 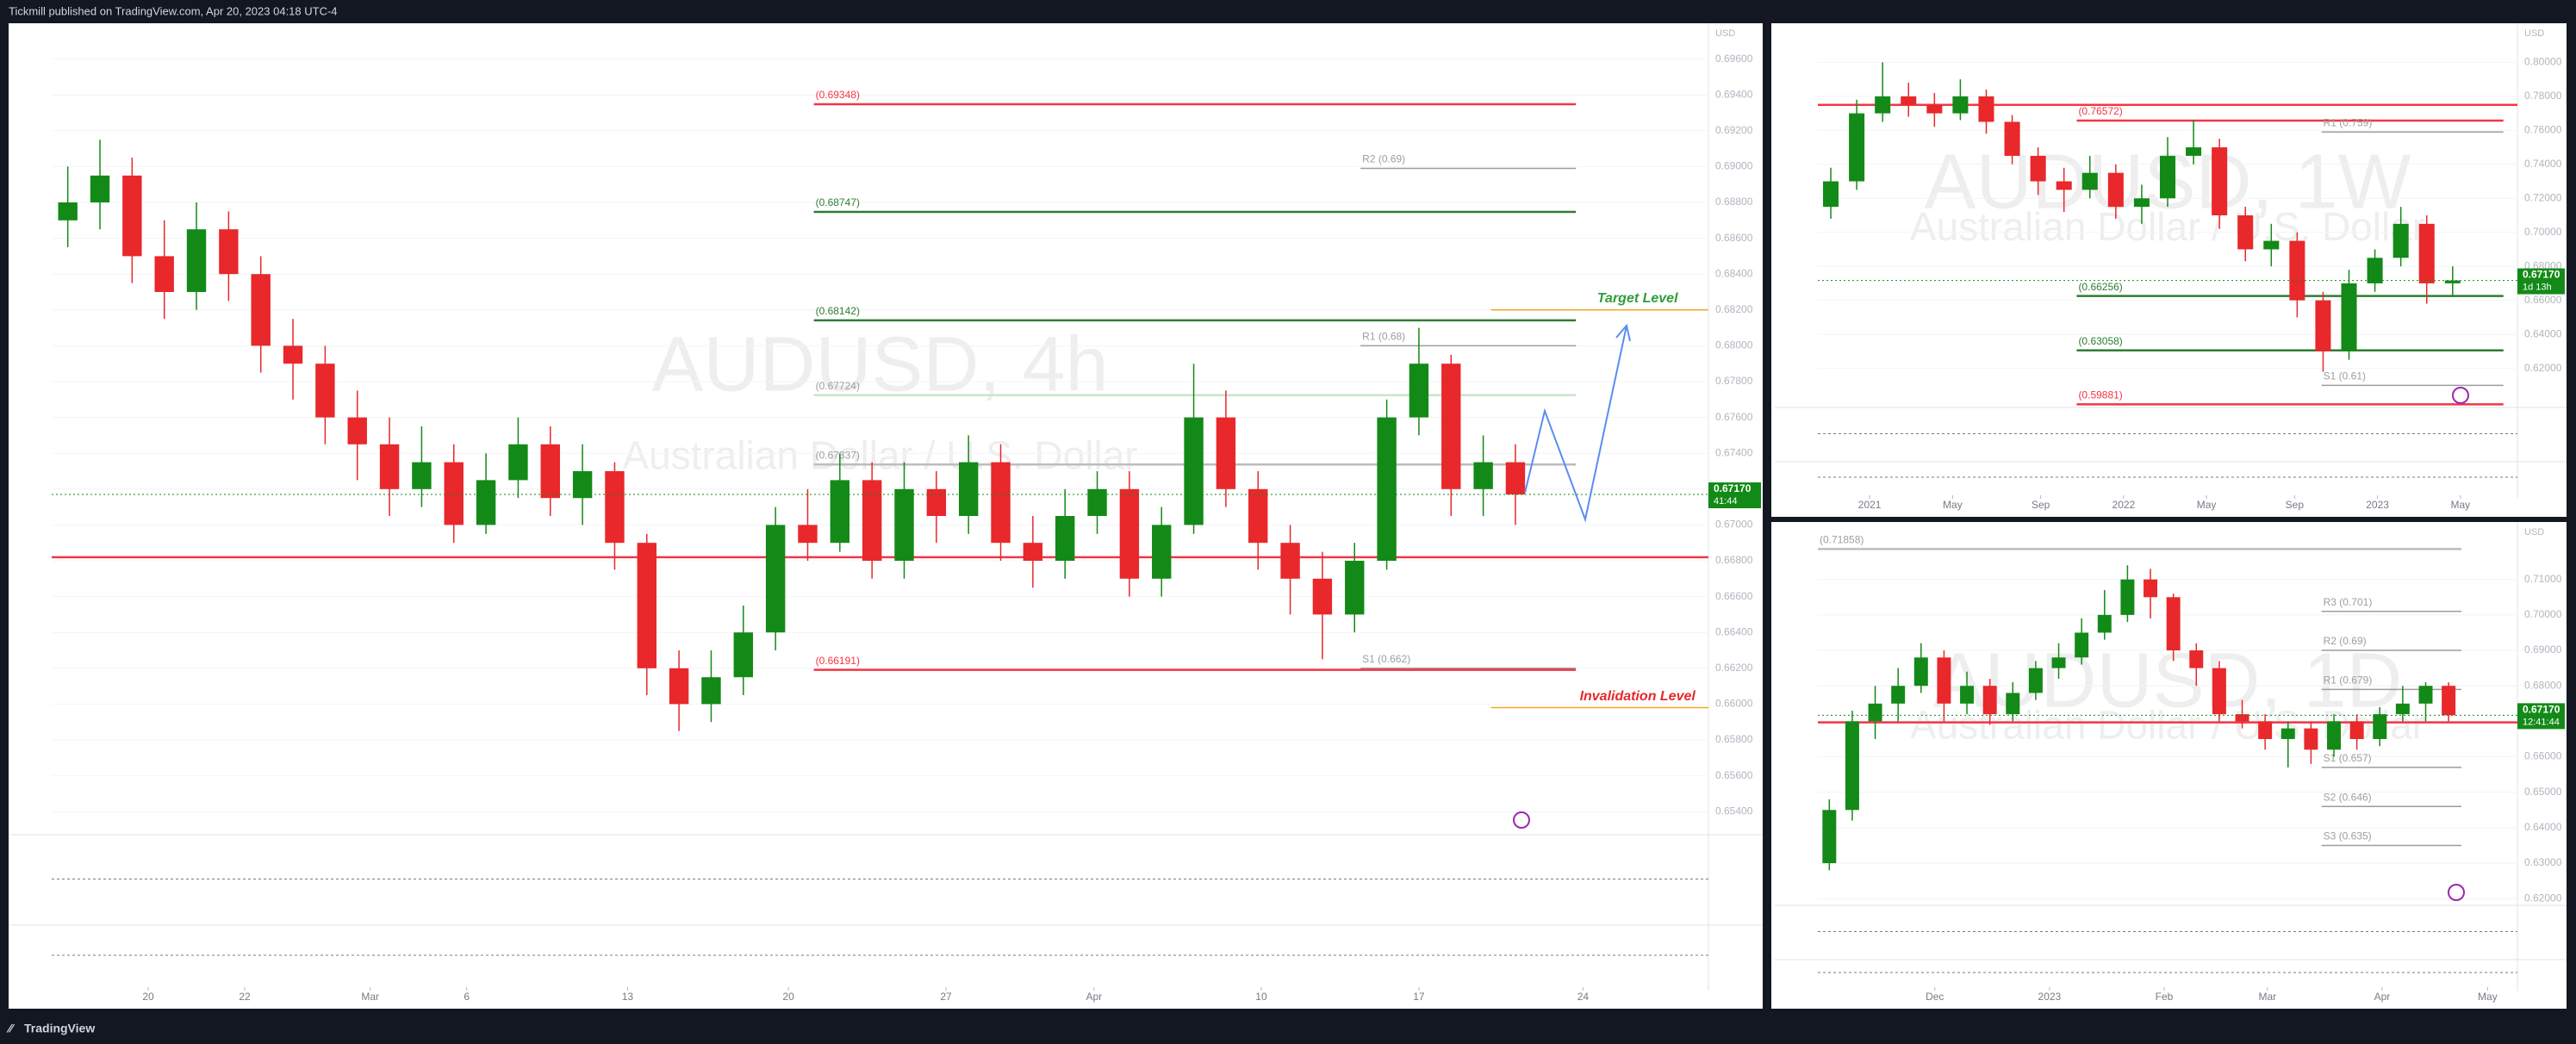 What do you see at coordinates (1733, 488) in the screenshot?
I see `last-price-label: 0.67170` at bounding box center [1733, 488].